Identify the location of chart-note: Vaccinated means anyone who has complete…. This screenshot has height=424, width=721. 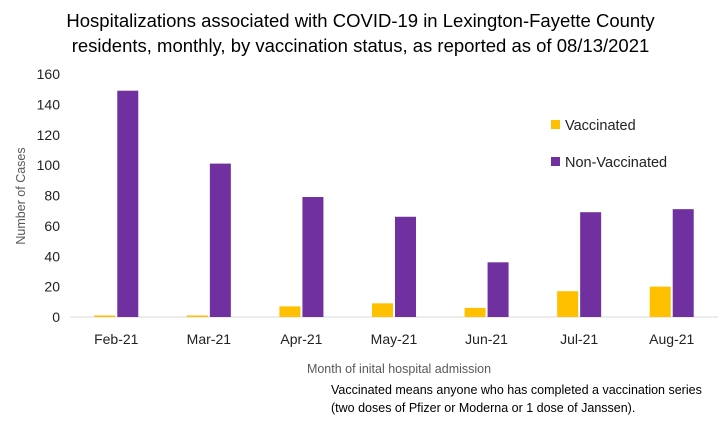
(526, 399).